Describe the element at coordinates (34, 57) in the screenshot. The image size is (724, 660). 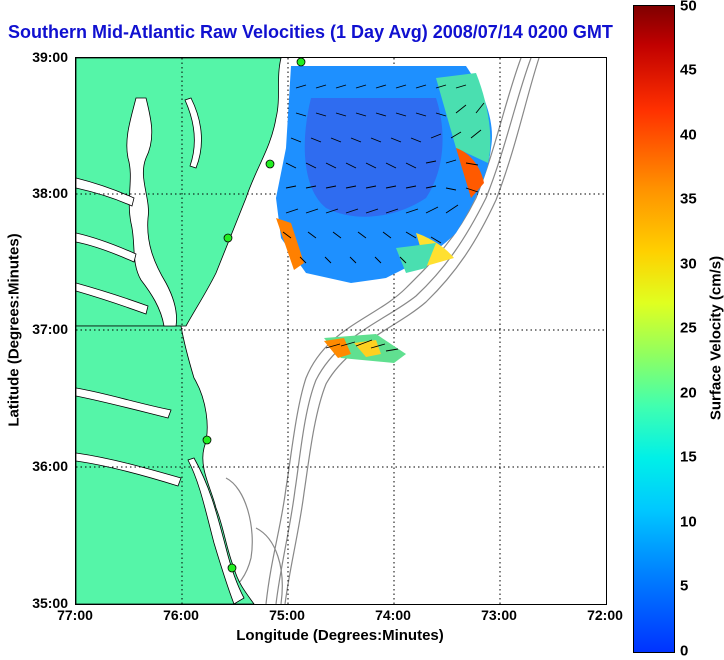
I see `y-tick-label: 39:00` at that location.